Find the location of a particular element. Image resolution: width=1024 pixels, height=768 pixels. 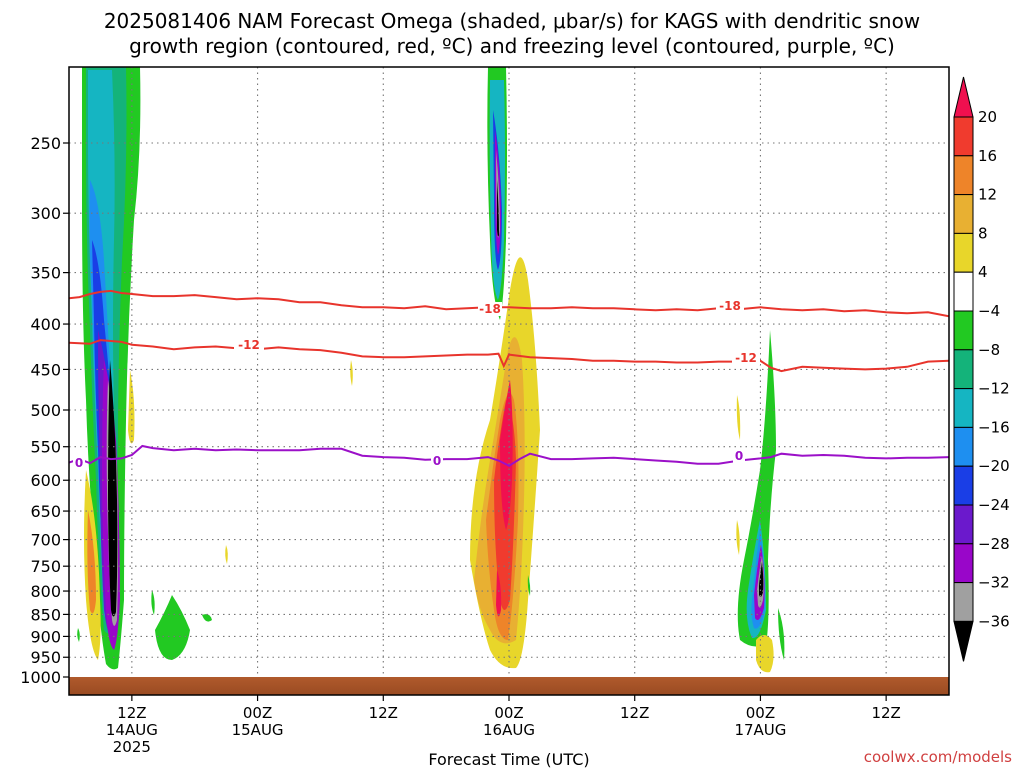

colorbar-bottom-arrow is located at coordinates (963, 641).